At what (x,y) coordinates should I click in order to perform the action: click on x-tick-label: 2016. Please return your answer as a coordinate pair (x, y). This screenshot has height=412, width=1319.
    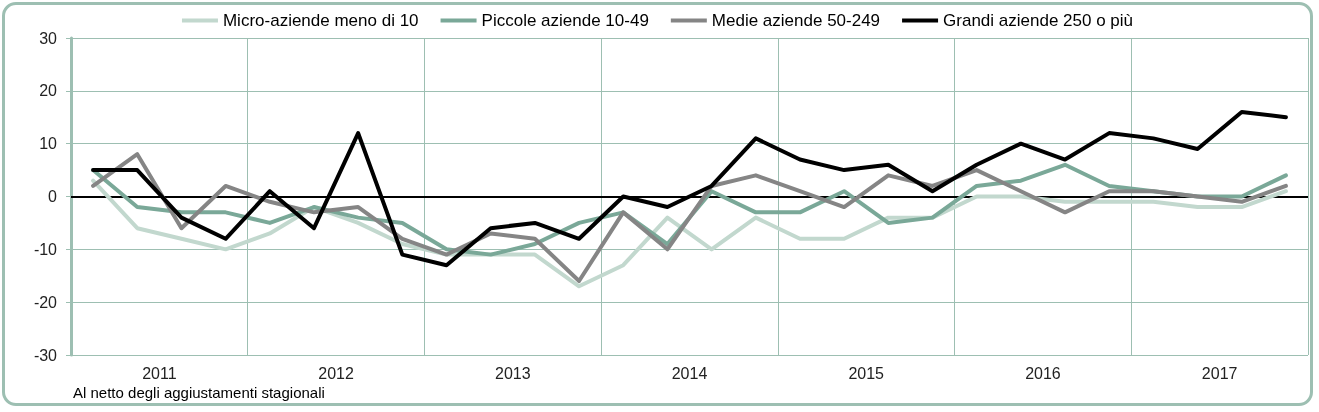
    Looking at the image, I should click on (1043, 373).